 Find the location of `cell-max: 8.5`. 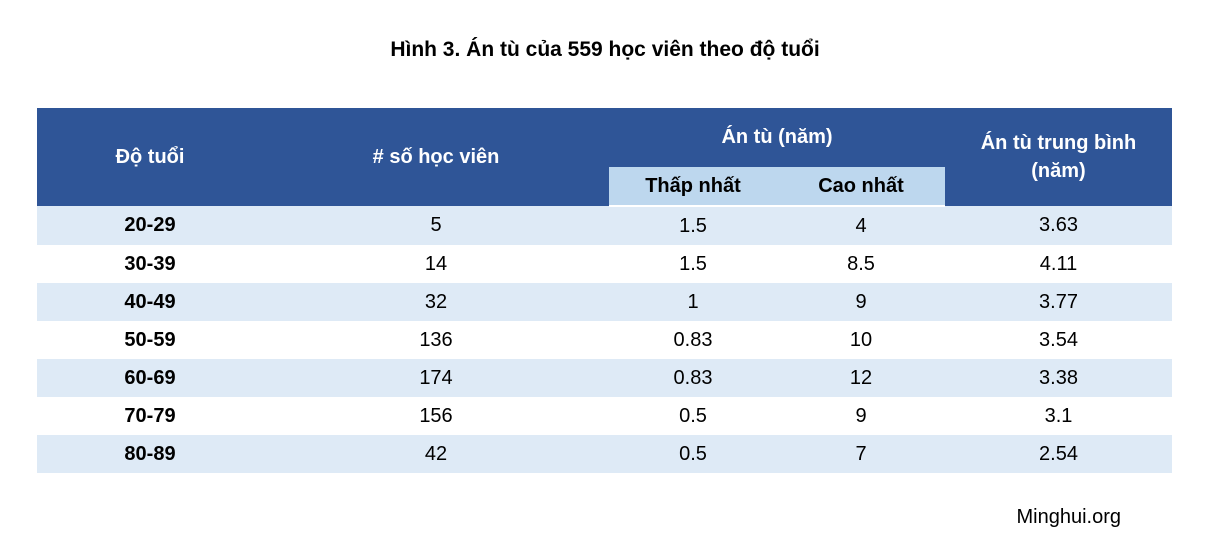

cell-max: 8.5 is located at coordinates (861, 263).